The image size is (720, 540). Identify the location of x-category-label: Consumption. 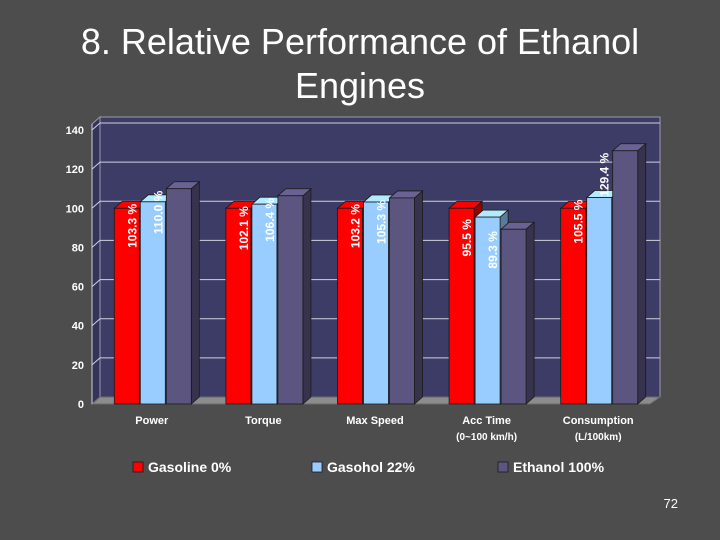
(598, 421).